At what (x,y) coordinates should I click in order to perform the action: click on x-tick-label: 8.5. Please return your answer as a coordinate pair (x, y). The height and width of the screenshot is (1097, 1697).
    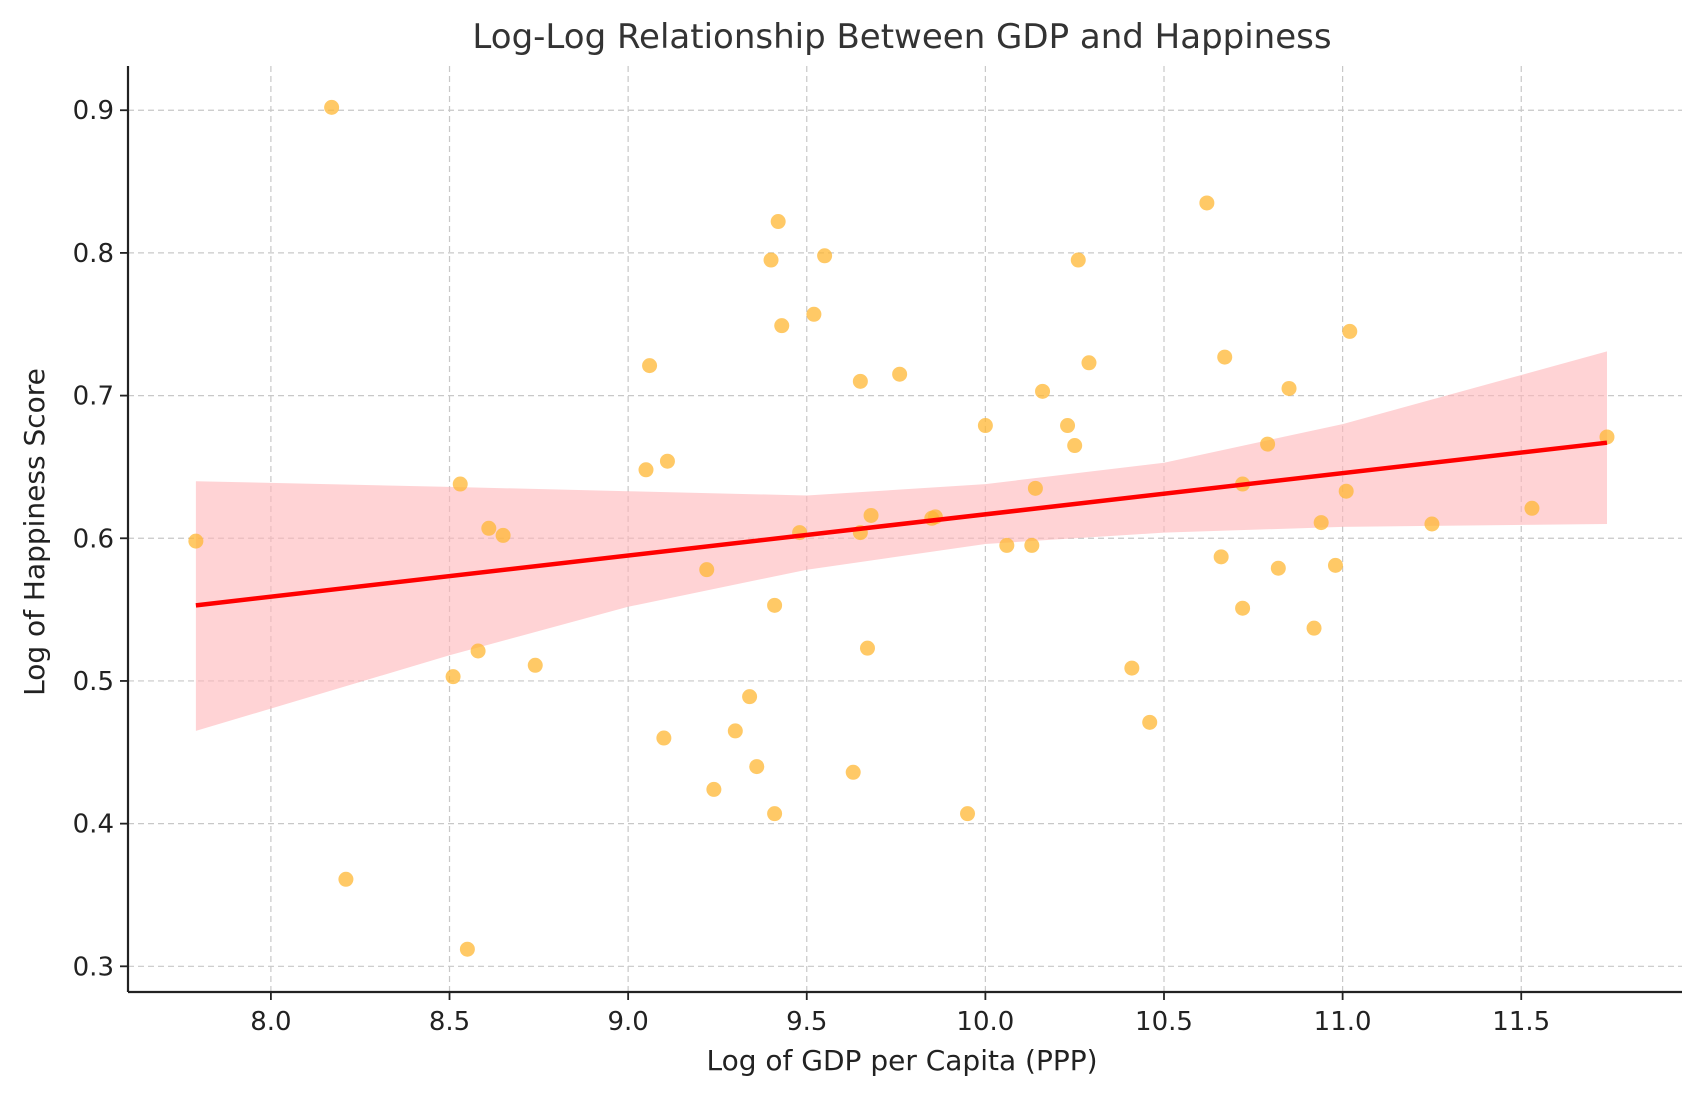
    Looking at the image, I should click on (449, 1022).